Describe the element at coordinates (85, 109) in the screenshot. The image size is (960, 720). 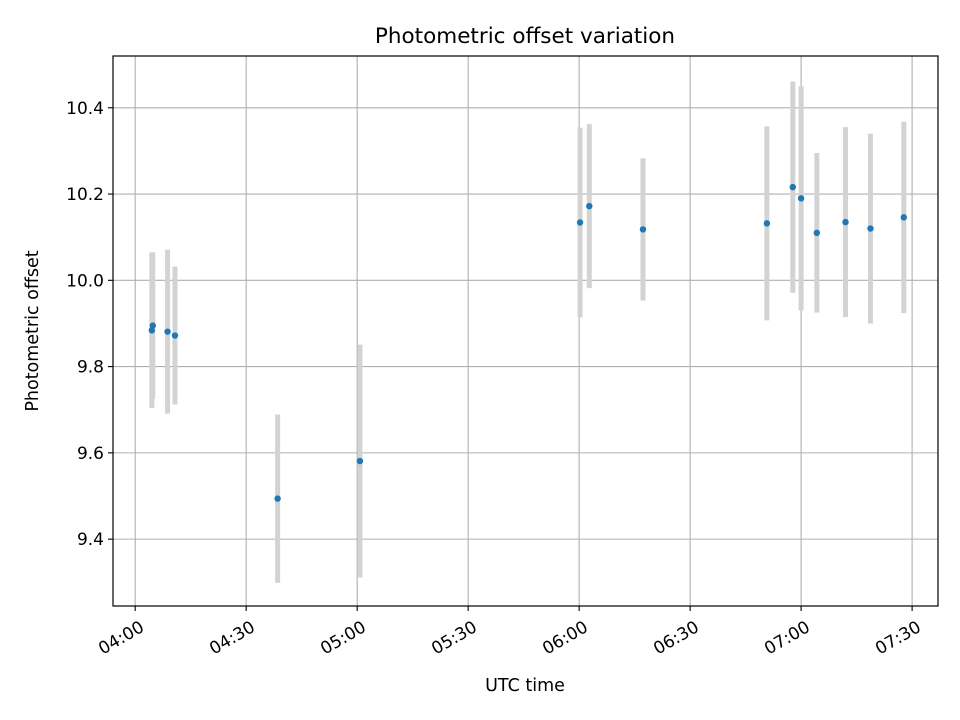
I see `y-tick-label: 10.4` at that location.